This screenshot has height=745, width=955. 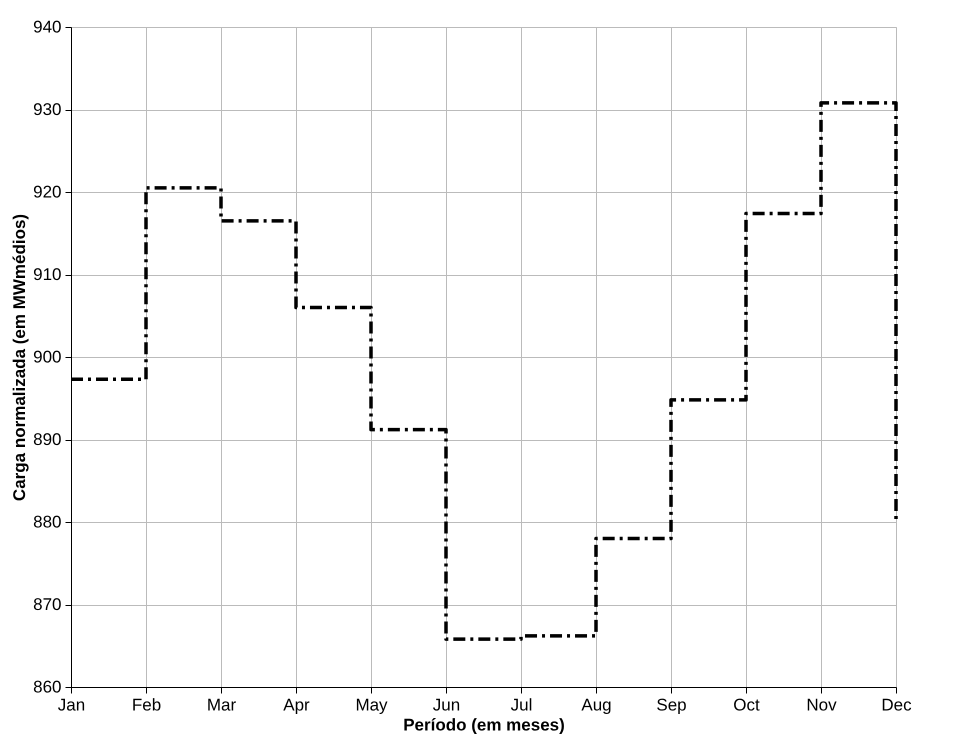 What do you see at coordinates (47, 522) in the screenshot?
I see `y-tick-label: 880` at bounding box center [47, 522].